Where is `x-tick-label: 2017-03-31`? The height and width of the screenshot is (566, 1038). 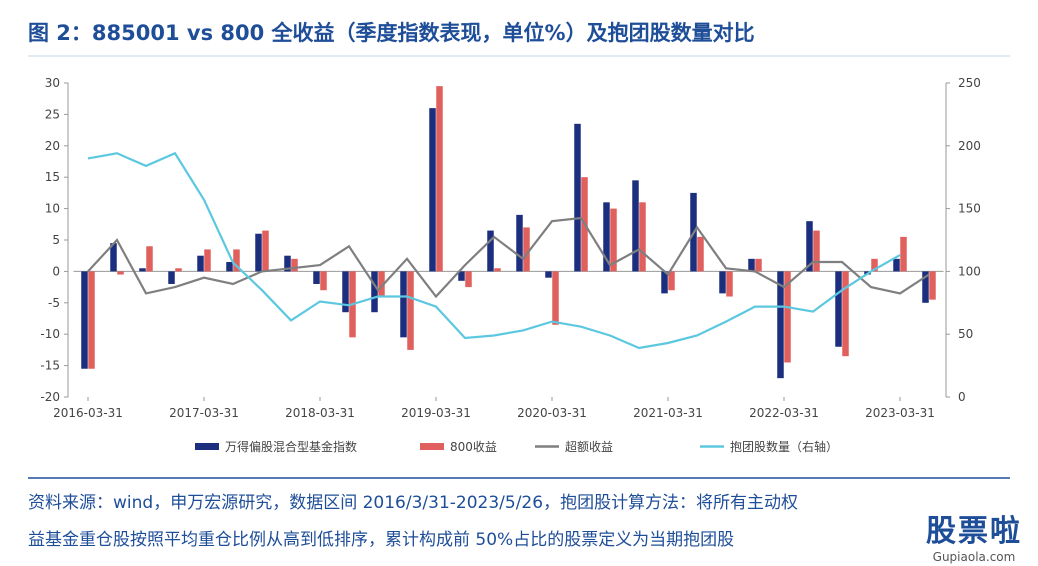 x-tick-label: 2017-03-31 is located at coordinates (204, 413).